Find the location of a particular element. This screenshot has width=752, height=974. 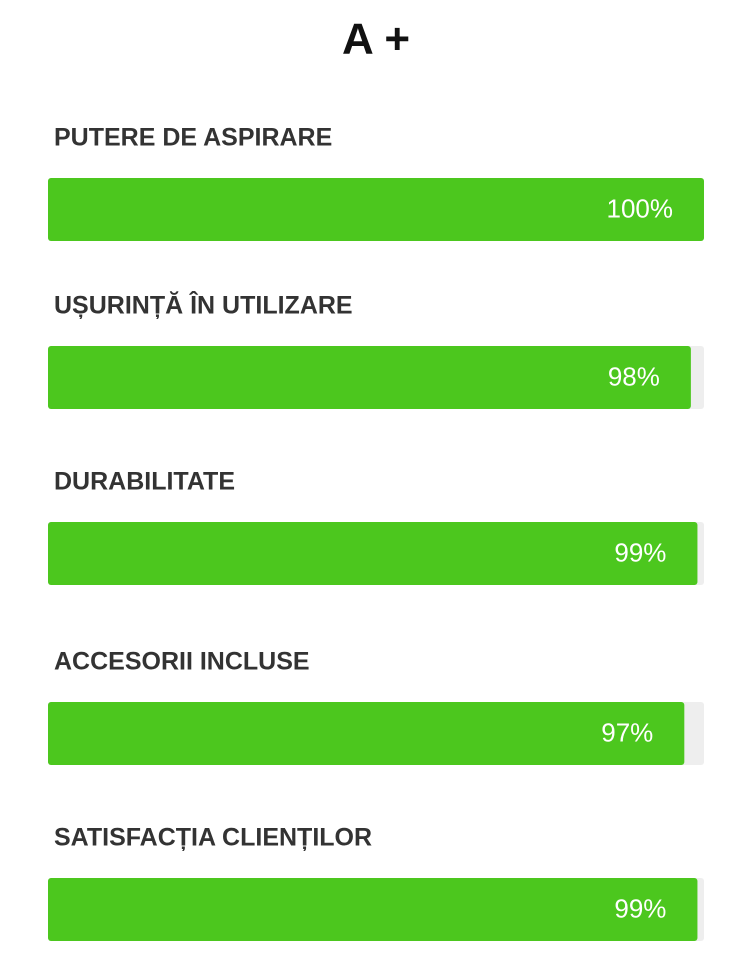

bar-label: UȘURINȚĂ ÎN UTILIZARE is located at coordinates (203, 305).